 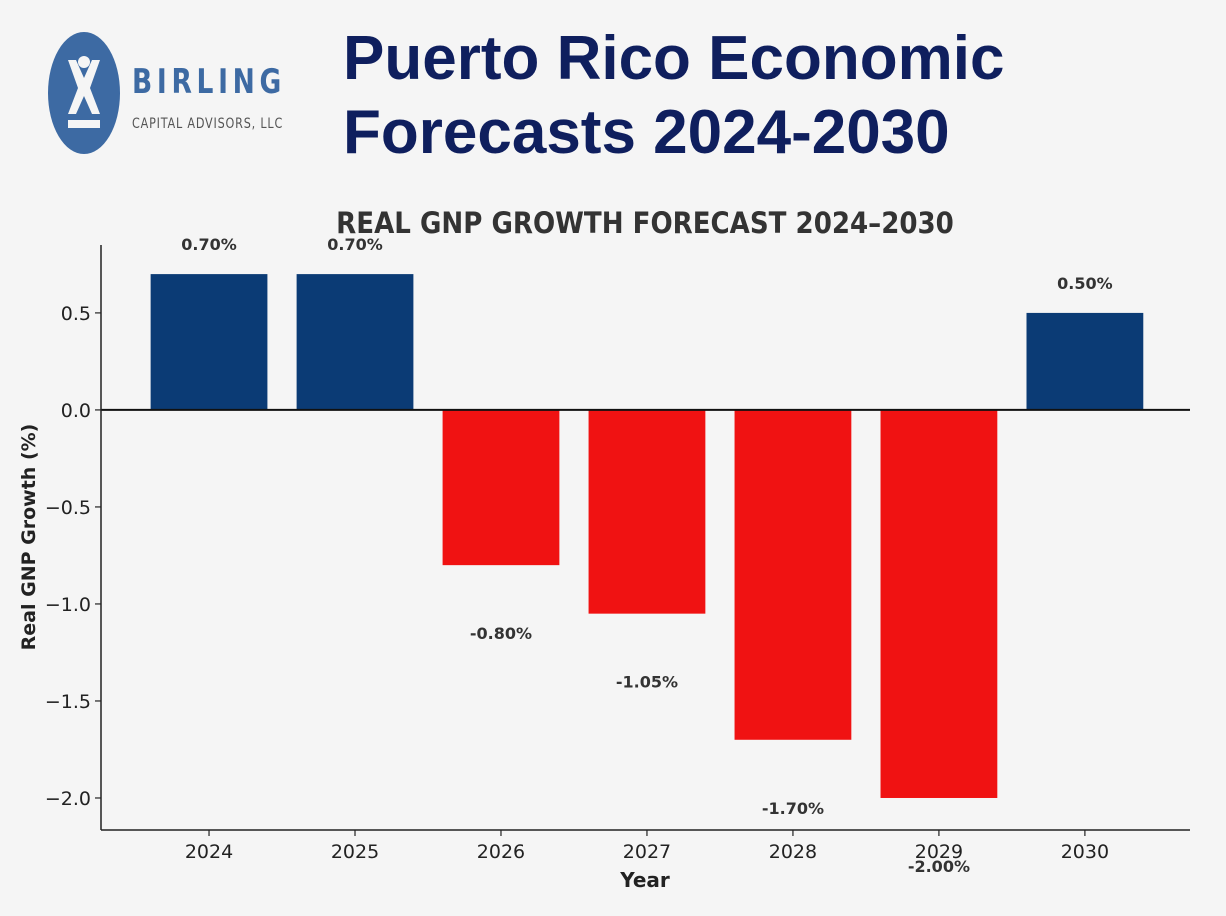 I want to click on data-label-2029: -2.00%, so click(x=939, y=866).